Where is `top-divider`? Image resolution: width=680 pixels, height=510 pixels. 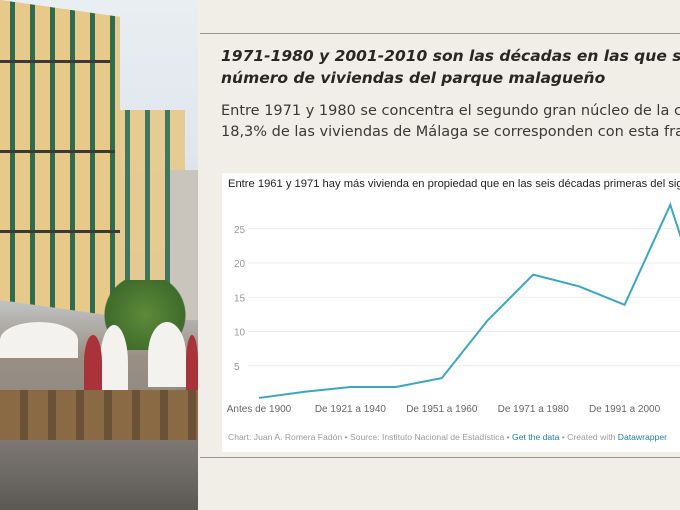 top-divider is located at coordinates (440, 33).